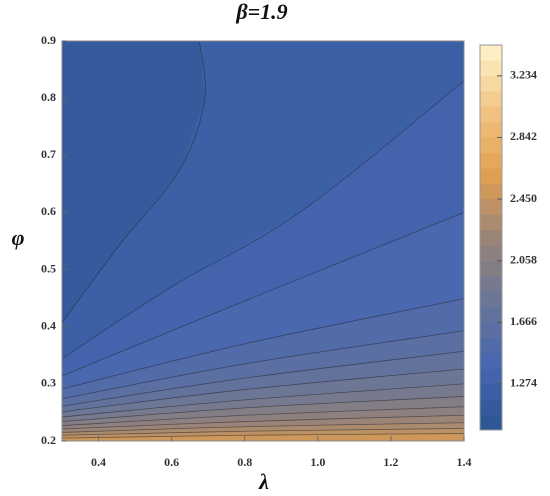  I want to click on y-tick-label: 0.2, so click(48, 440).